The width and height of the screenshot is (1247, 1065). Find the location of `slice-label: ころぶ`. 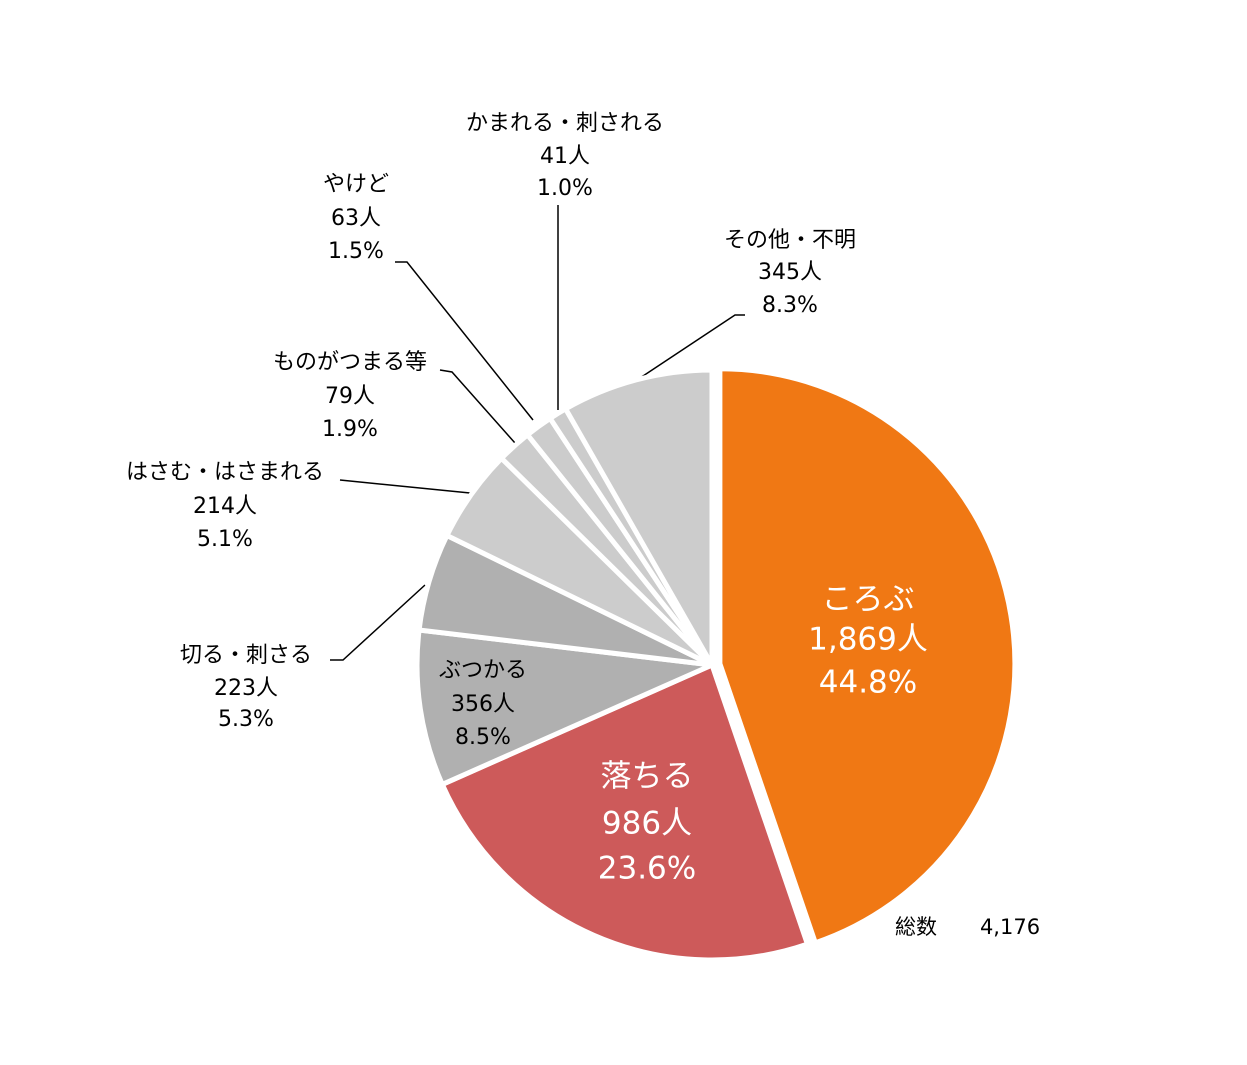

slice-label: ころぶ is located at coordinates (868, 600).